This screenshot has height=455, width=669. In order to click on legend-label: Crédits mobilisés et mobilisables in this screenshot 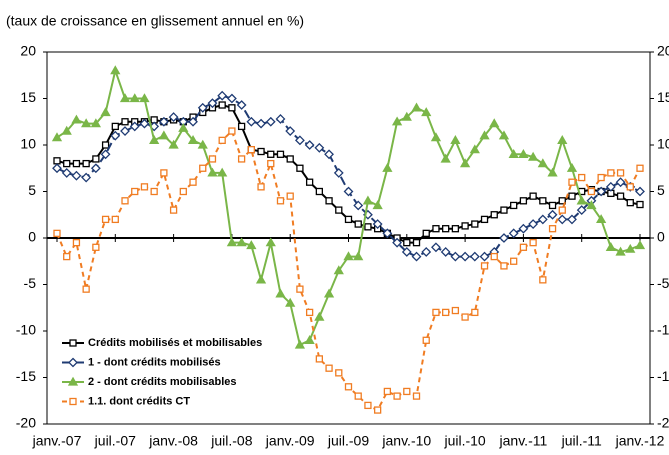, I will do `click(175, 343)`.